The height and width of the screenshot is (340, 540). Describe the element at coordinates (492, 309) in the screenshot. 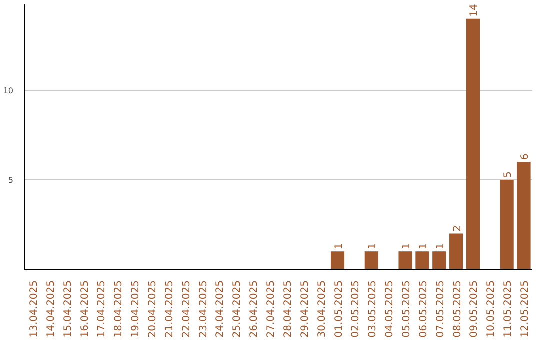

I see `x-tick-label: 10.05.2025` at that location.